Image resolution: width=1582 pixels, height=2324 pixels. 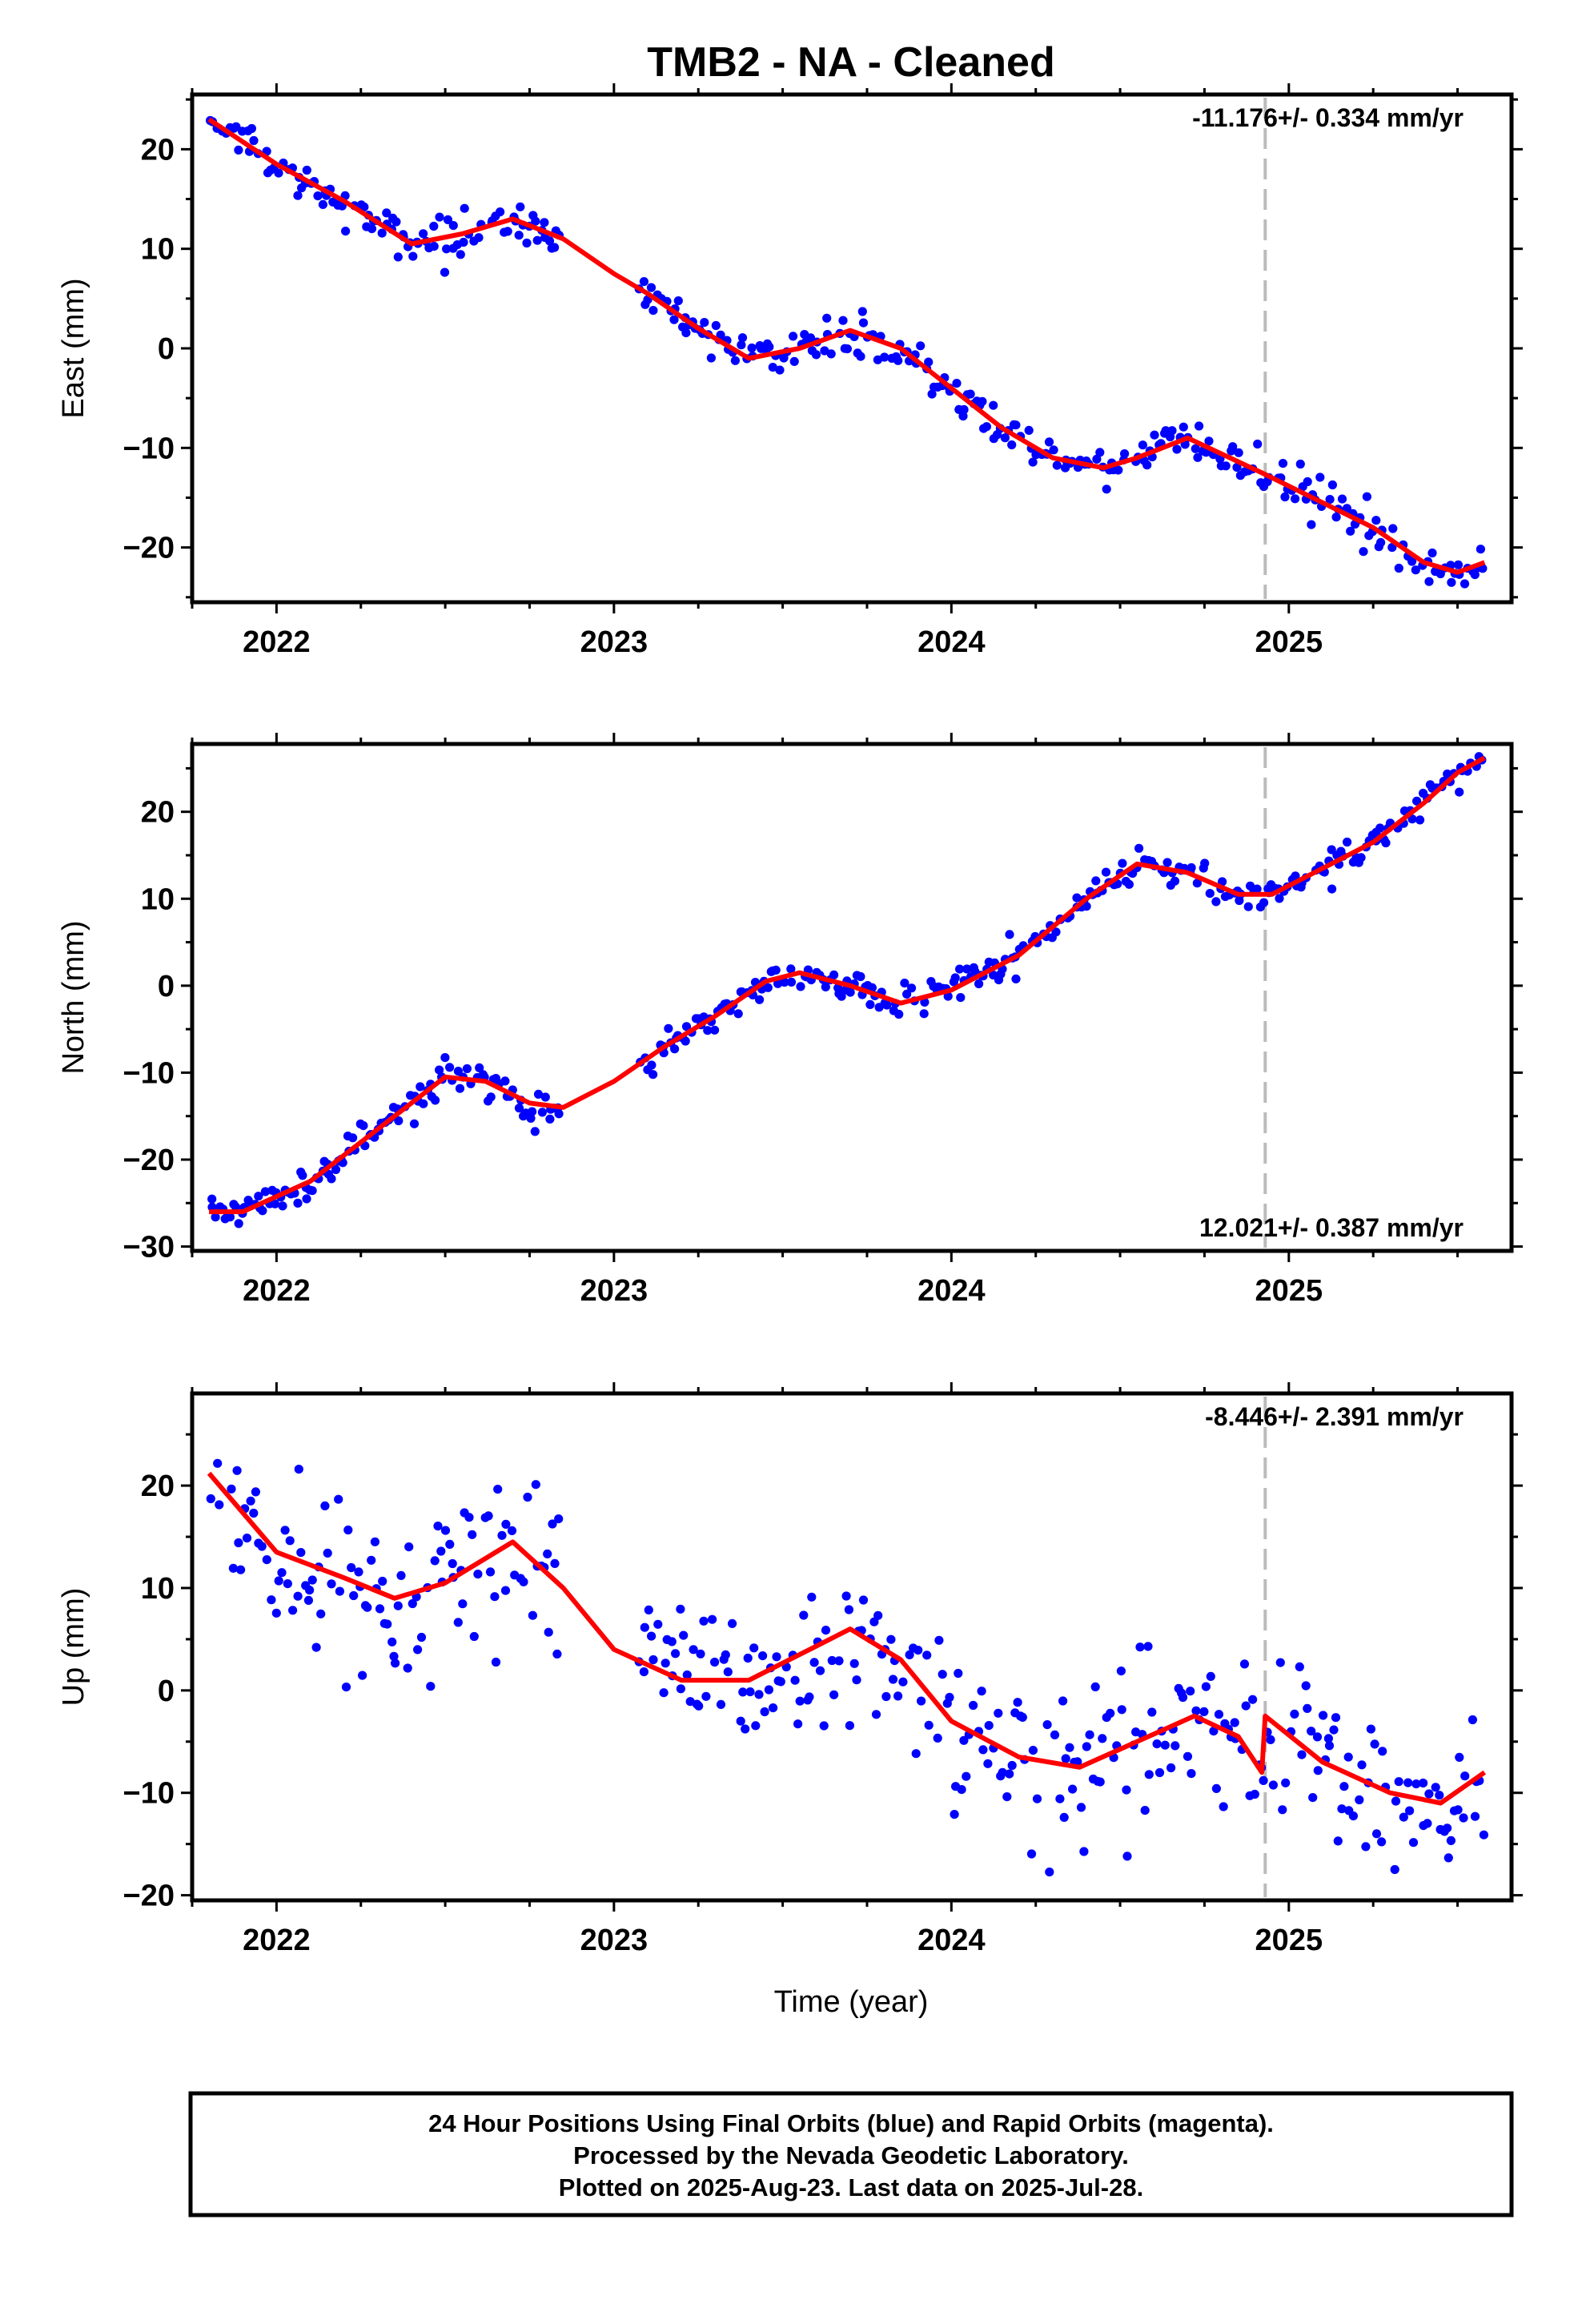 What do you see at coordinates (614, 1291) in the screenshot?
I see `x-tick-label: 2023` at bounding box center [614, 1291].